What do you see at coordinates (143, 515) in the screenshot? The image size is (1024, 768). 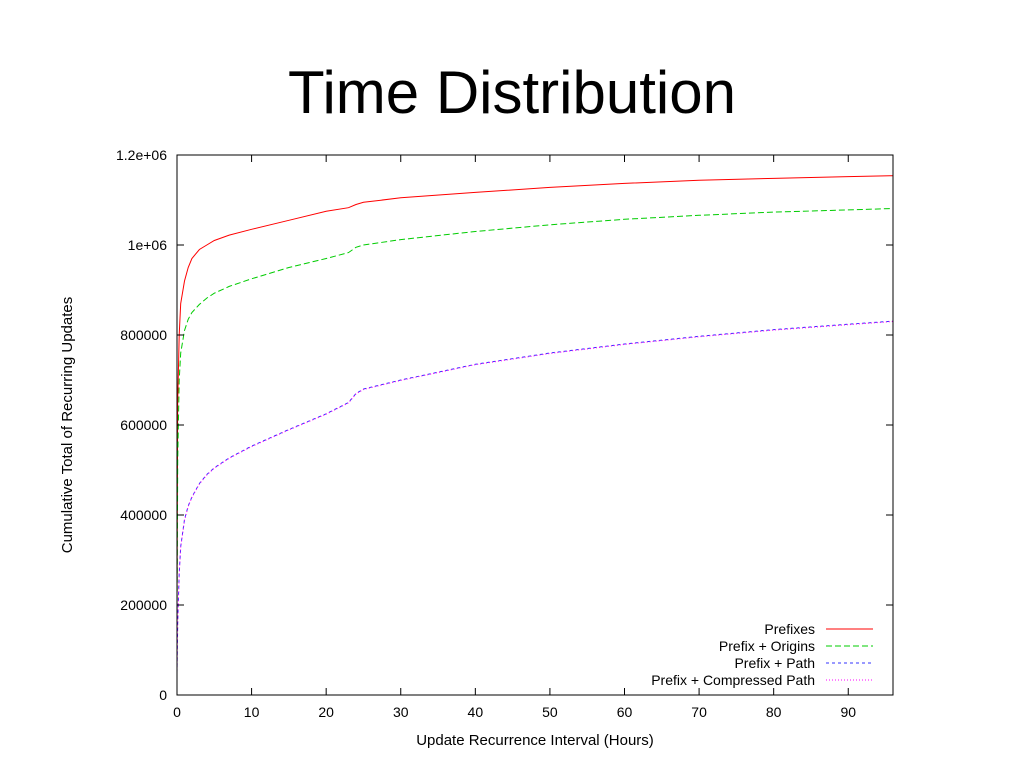 I see `y-tick-label: 400000` at bounding box center [143, 515].